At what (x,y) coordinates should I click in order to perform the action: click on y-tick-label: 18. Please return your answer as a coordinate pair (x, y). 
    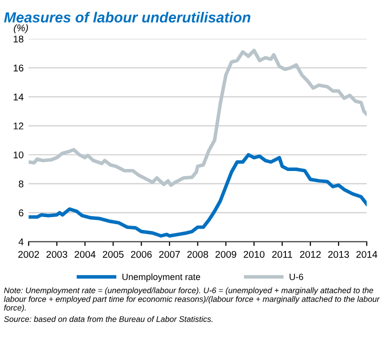
    Looking at the image, I should click on (19, 39).